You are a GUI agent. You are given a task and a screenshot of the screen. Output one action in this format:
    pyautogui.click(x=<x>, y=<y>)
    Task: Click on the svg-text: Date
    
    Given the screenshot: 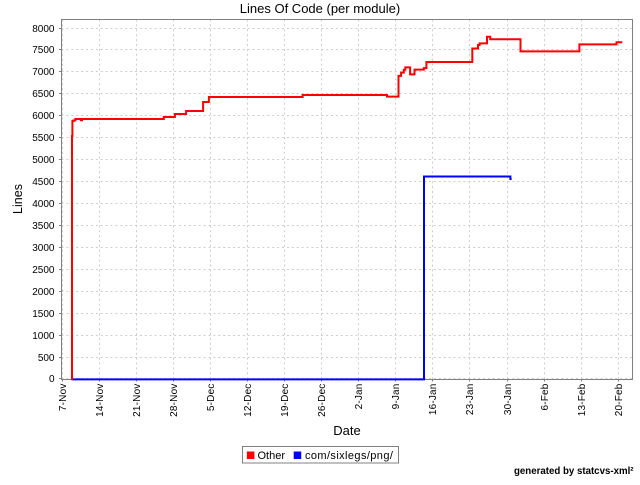 What is the action you would take?
    pyautogui.click(x=346, y=430)
    